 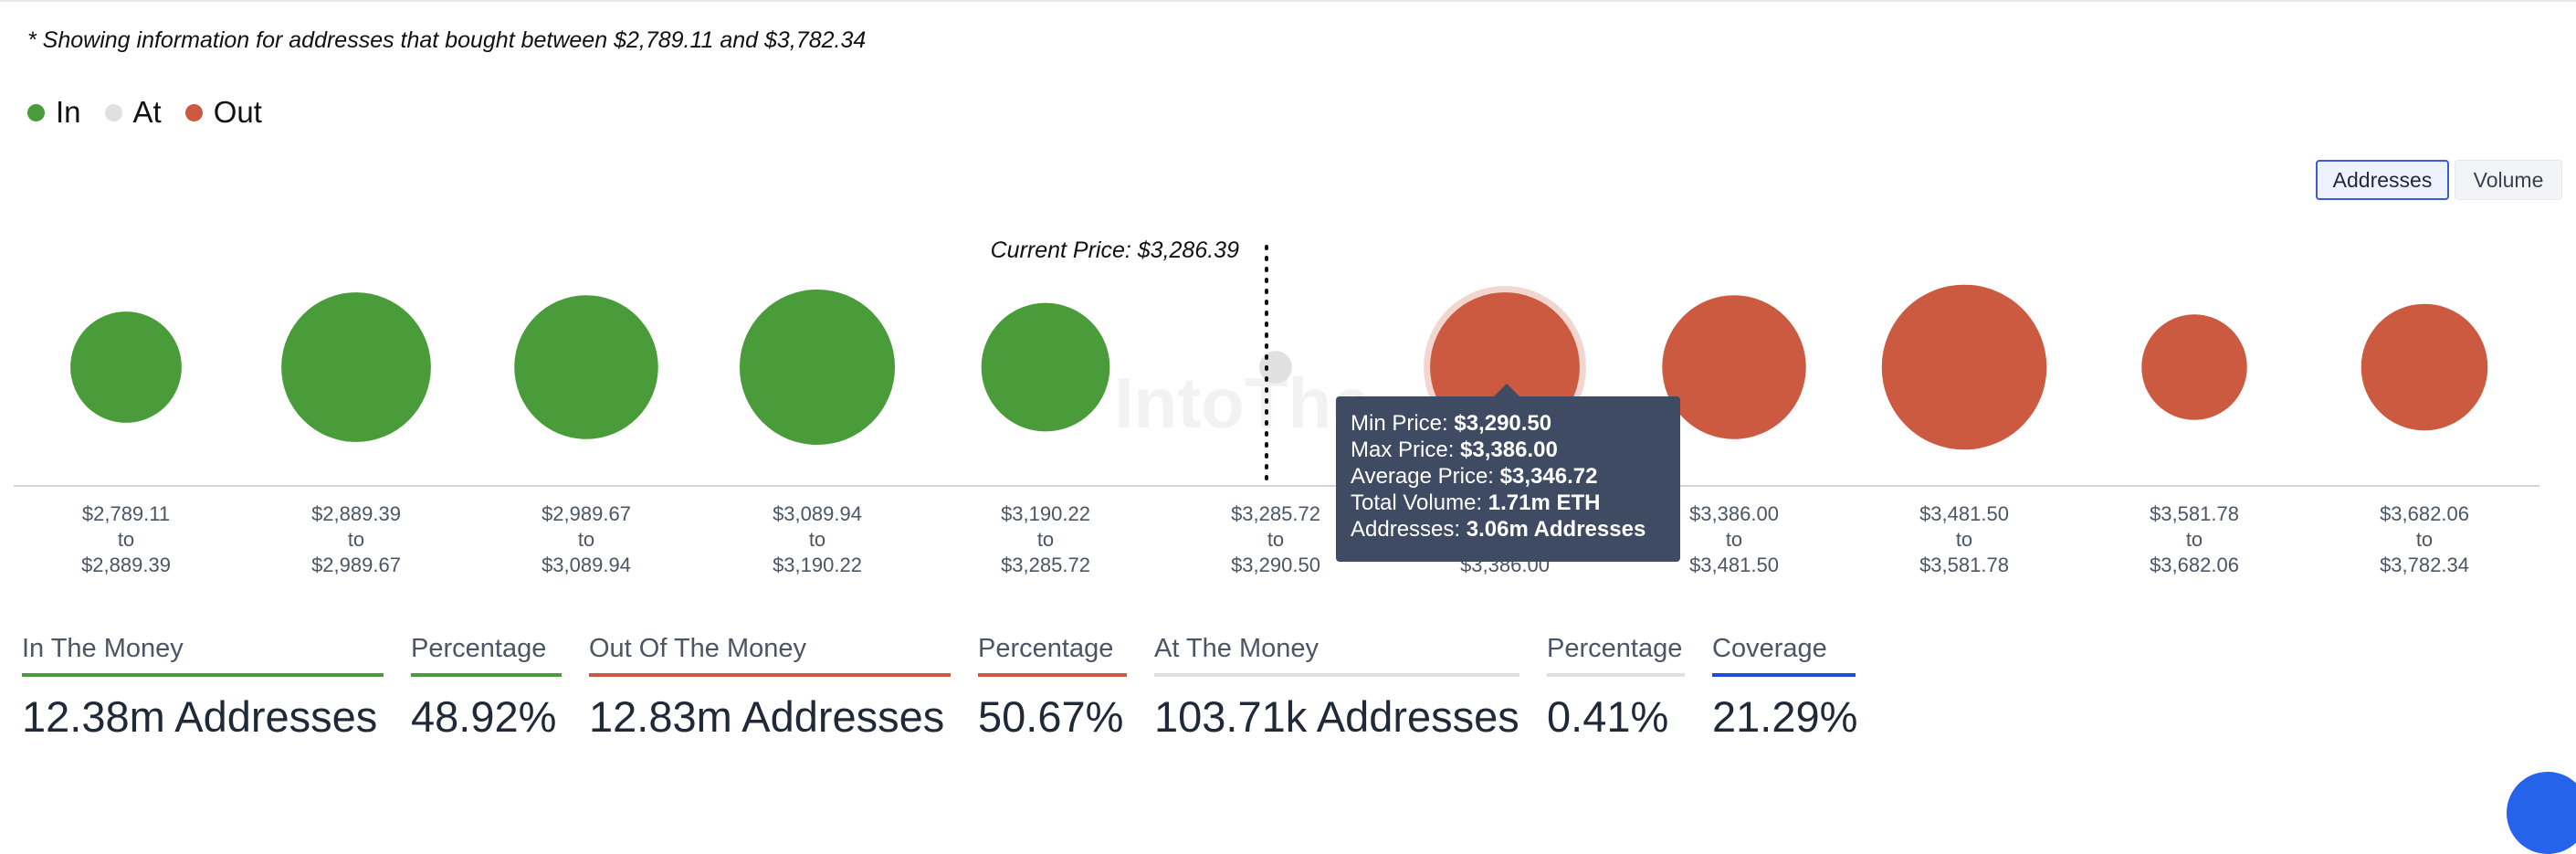 What do you see at coordinates (2382, 180) in the screenshot?
I see `addresses-toggle-button: Addresses` at bounding box center [2382, 180].